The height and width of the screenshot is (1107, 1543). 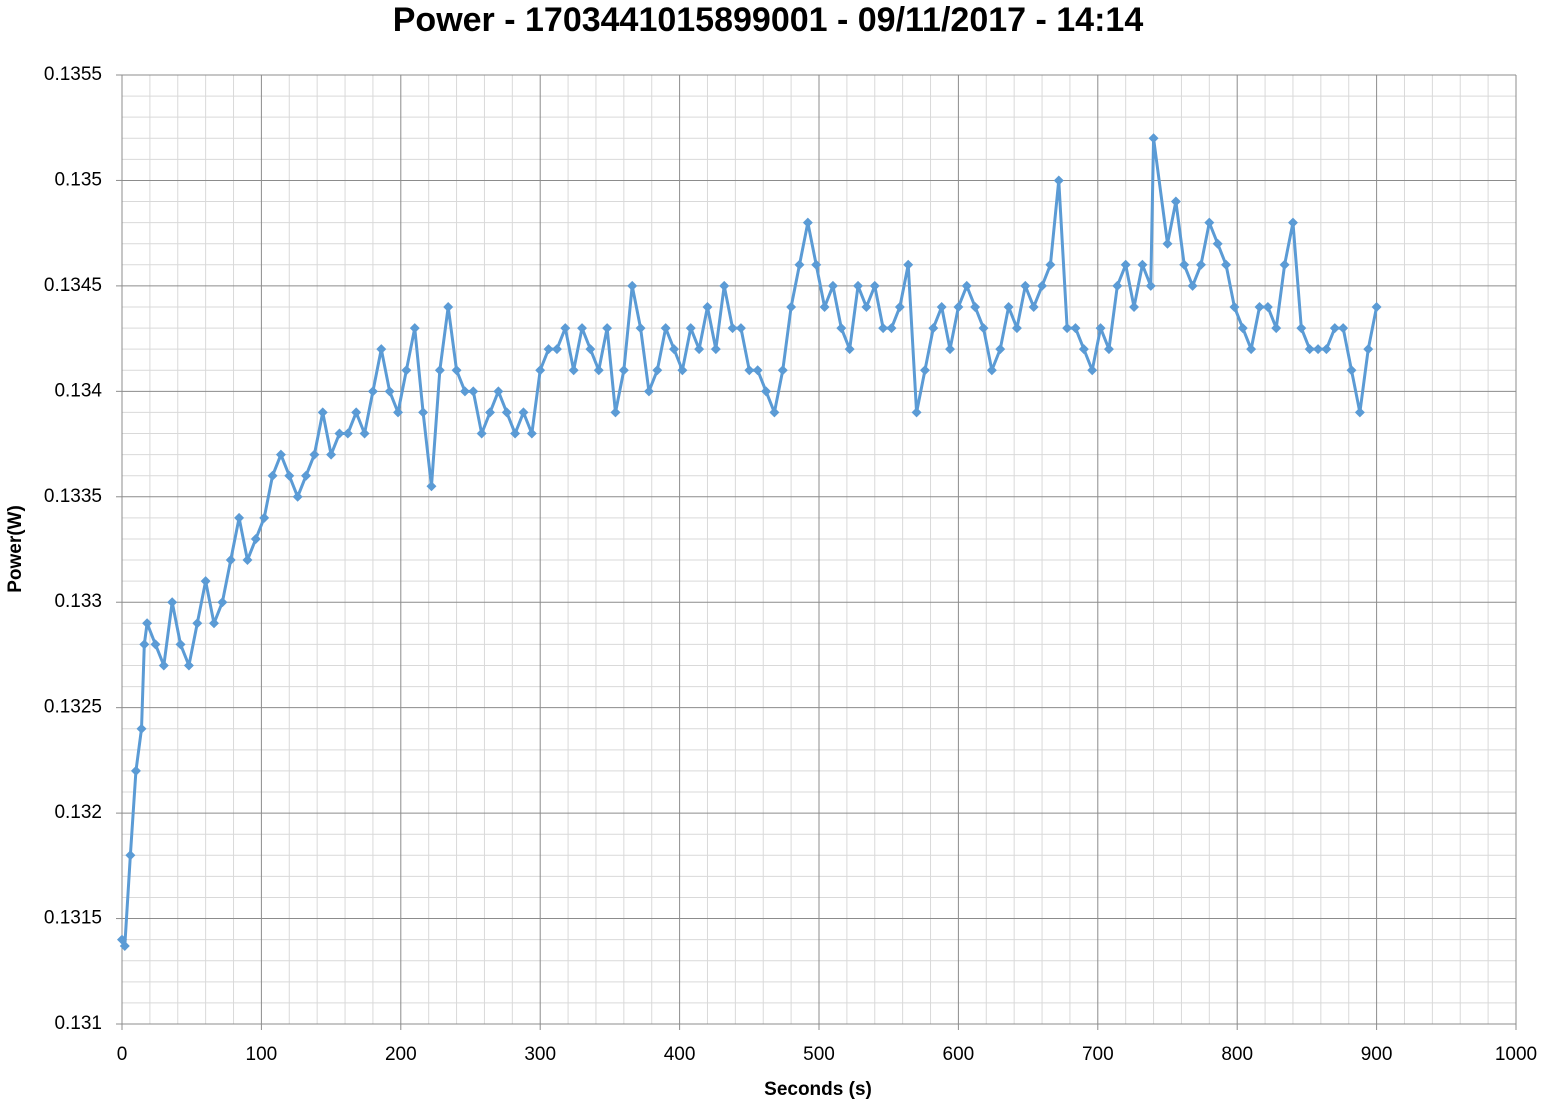 I want to click on x-tick-label: 200, so click(x=401, y=1054).